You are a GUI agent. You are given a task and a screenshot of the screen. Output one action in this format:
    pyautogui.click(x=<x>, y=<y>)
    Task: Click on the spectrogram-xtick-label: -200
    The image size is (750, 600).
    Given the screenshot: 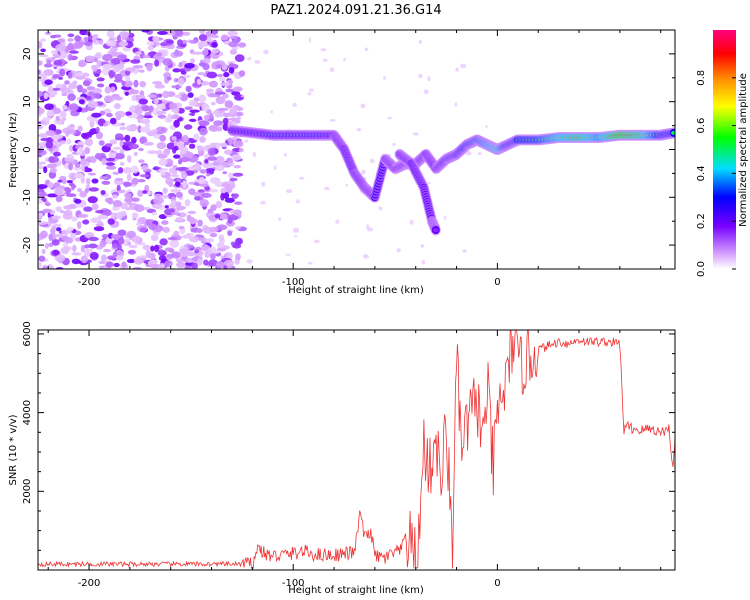 What is the action you would take?
    pyautogui.click(x=89, y=282)
    